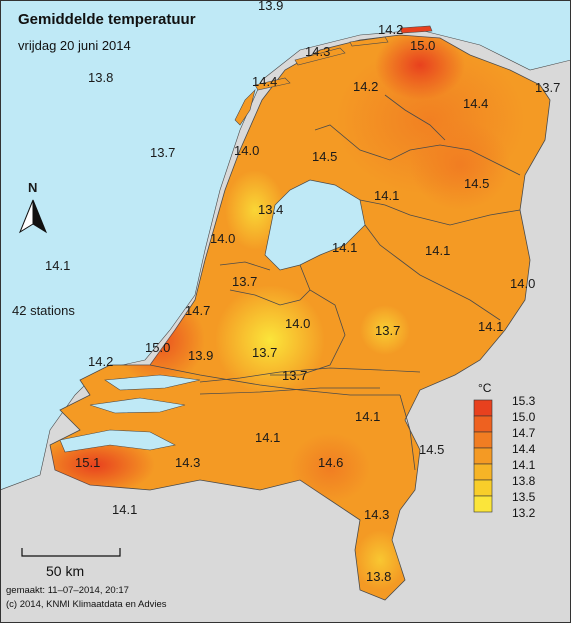  Describe the element at coordinates (416, 29) in the screenshot. I see `island-schiermonnikoog` at that location.